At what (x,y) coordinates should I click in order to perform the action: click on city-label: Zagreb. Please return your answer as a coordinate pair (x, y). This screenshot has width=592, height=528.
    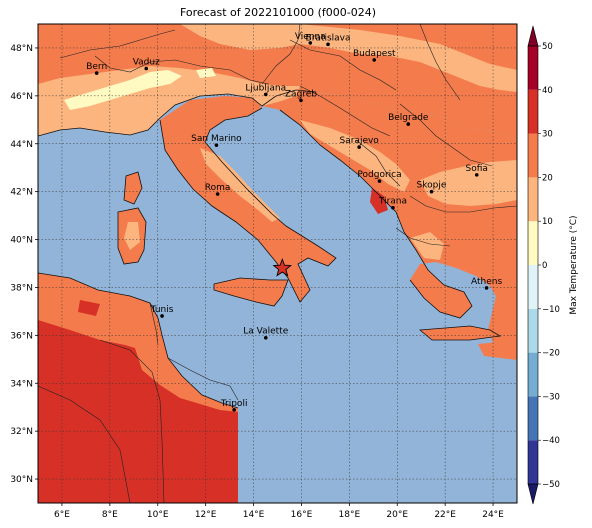
    Looking at the image, I should click on (301, 94).